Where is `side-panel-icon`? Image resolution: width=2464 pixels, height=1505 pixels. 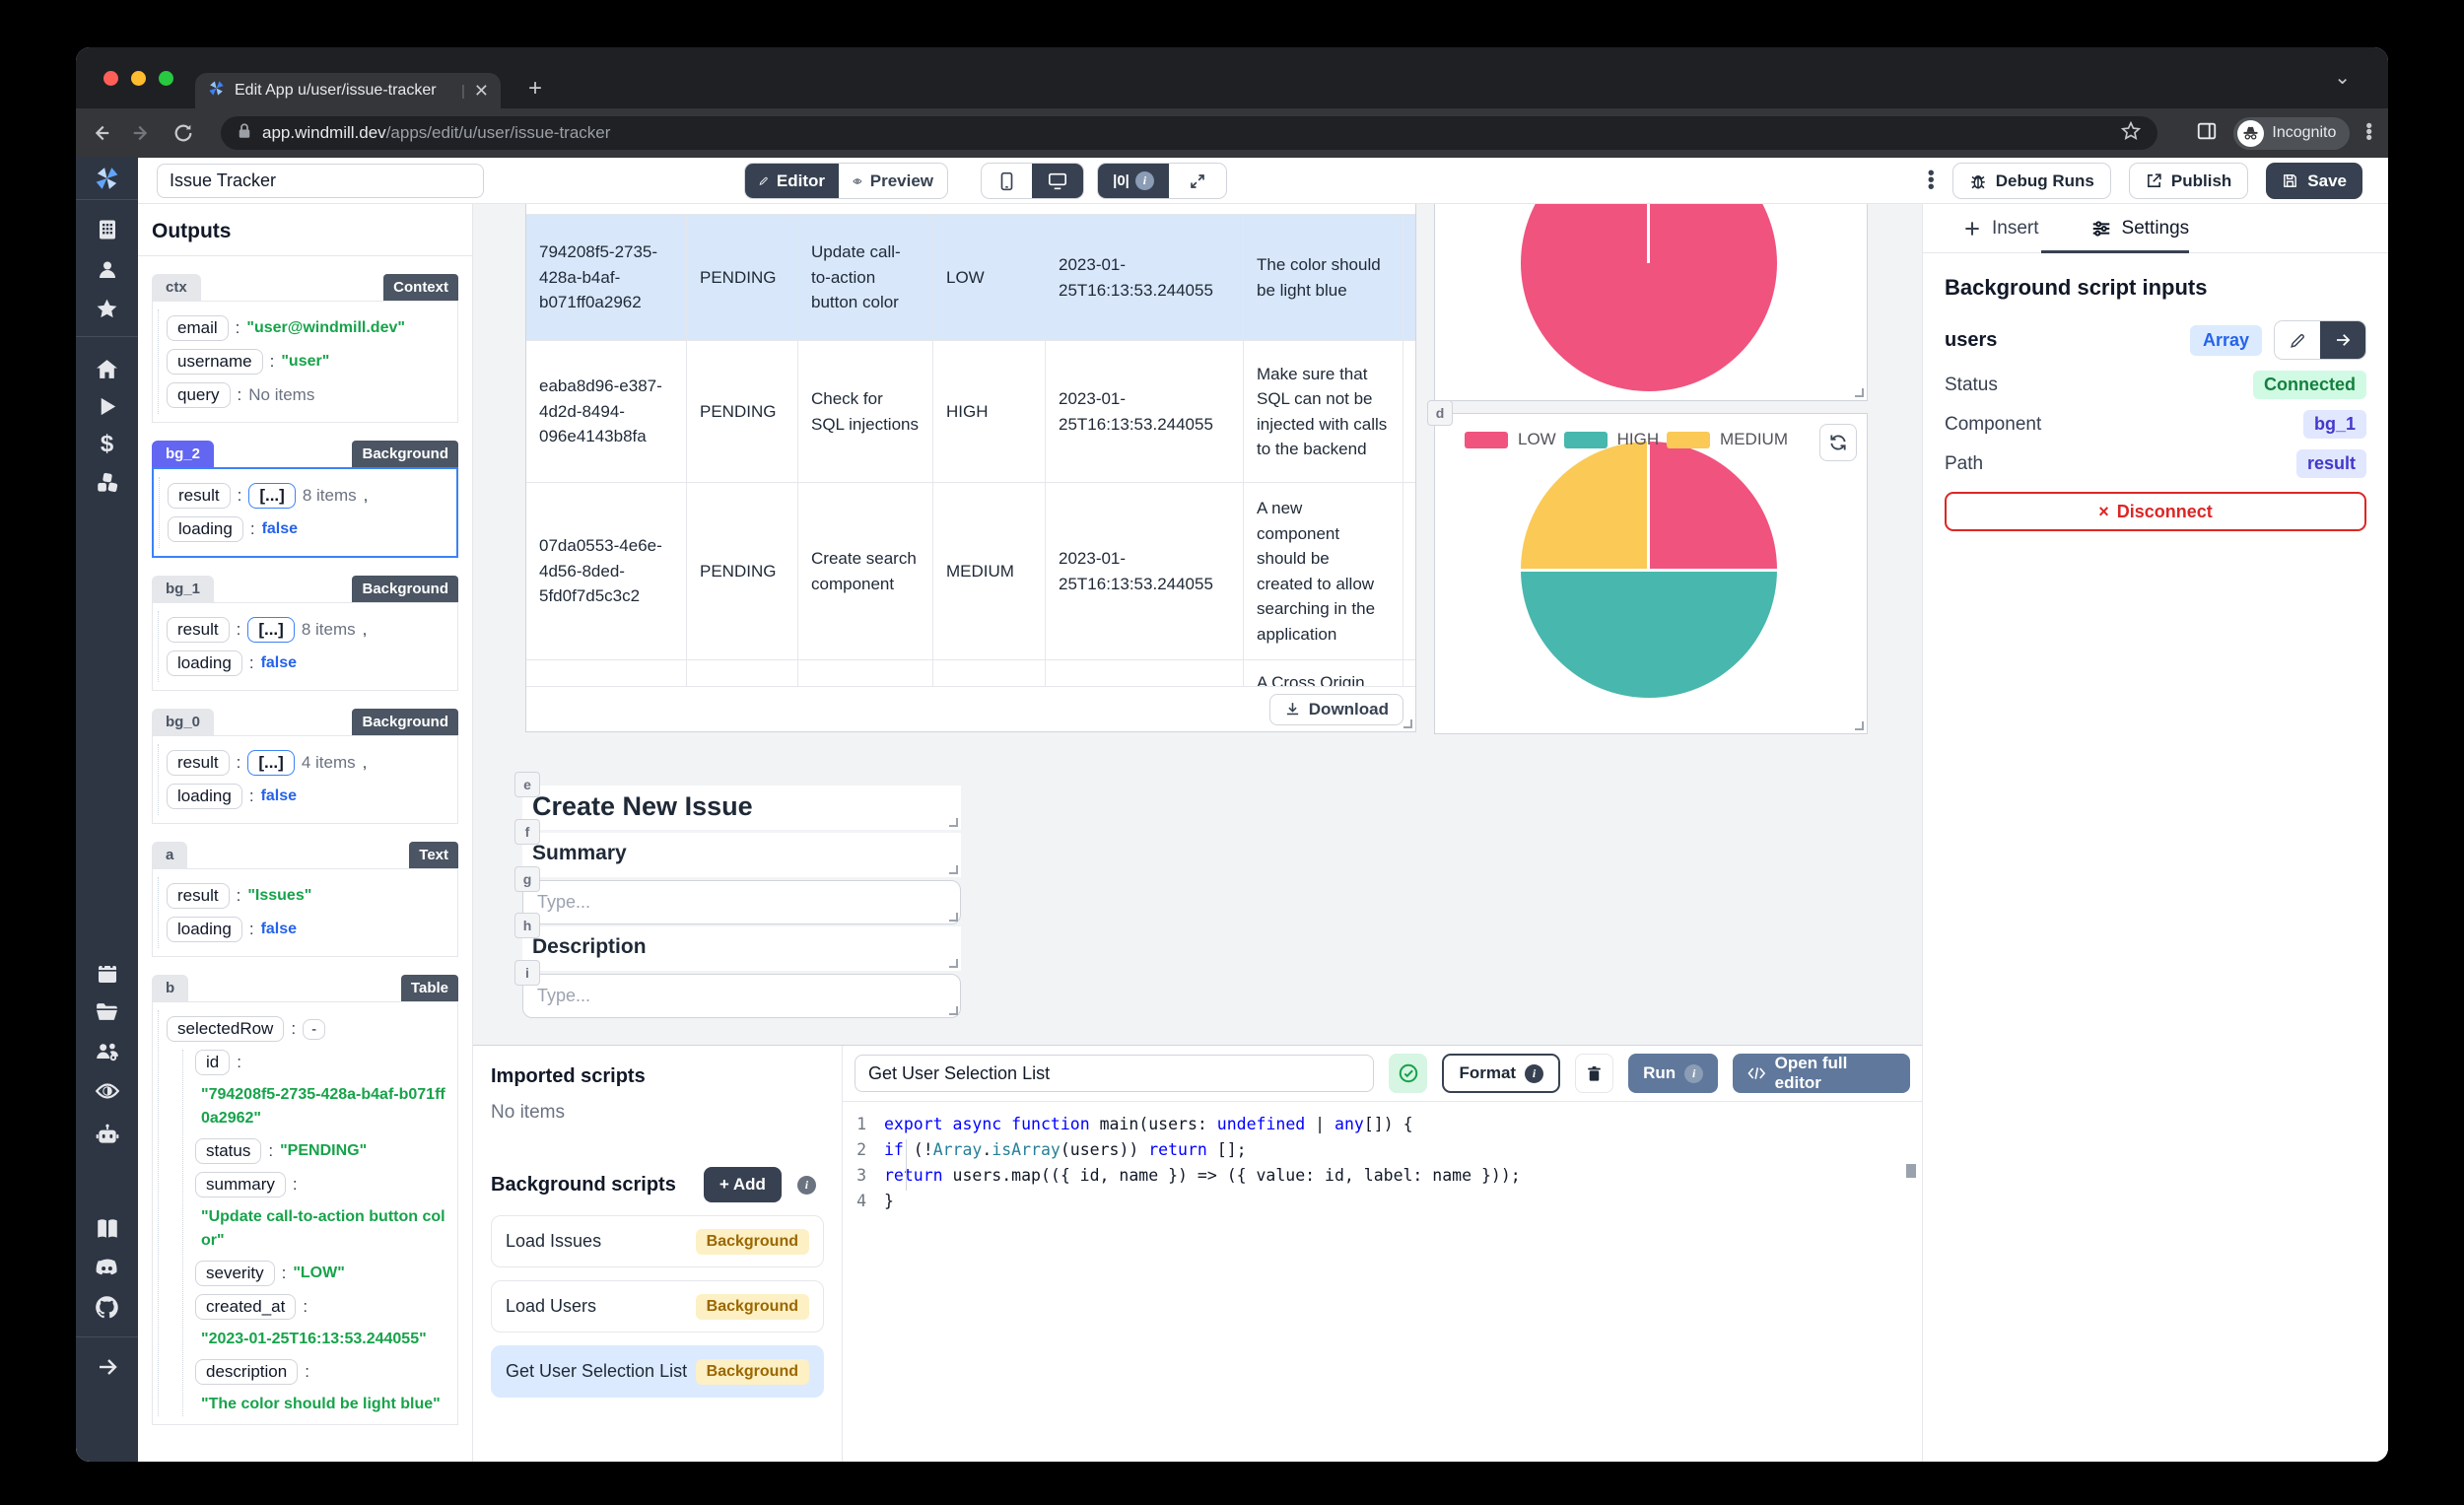 side-panel-icon is located at coordinates (2207, 133).